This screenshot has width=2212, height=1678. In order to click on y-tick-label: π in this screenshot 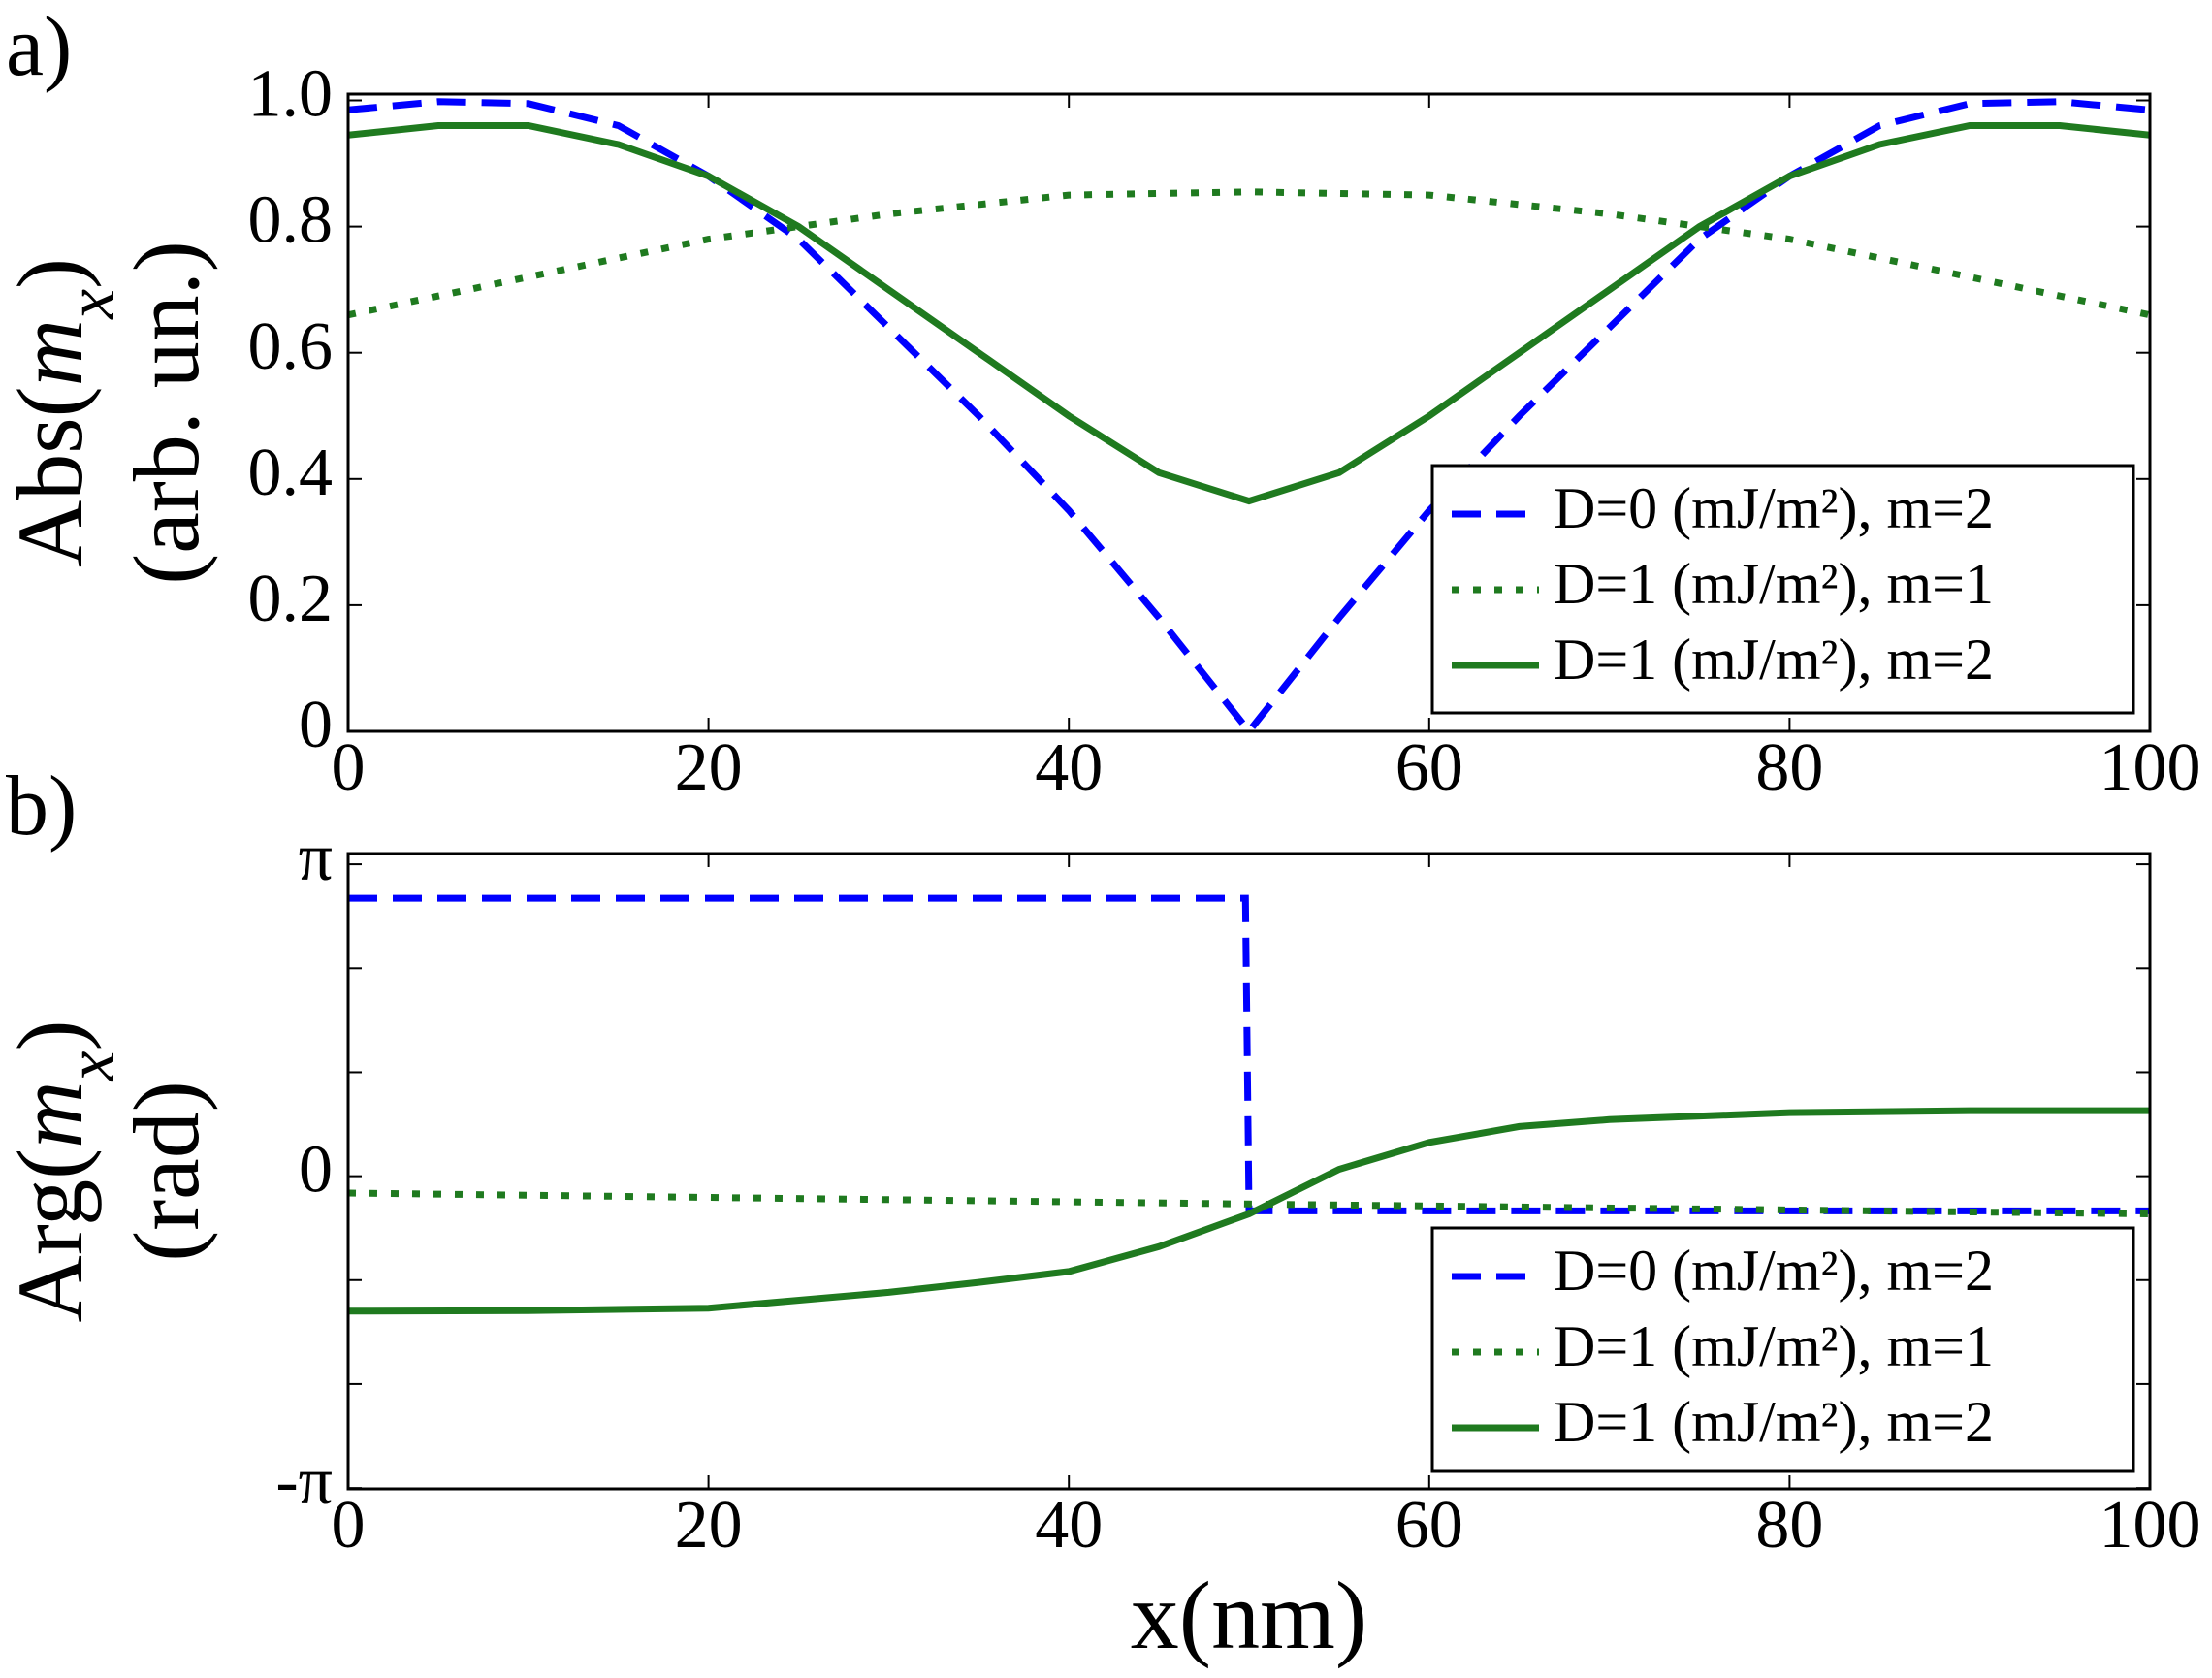, I will do `click(316, 858)`.